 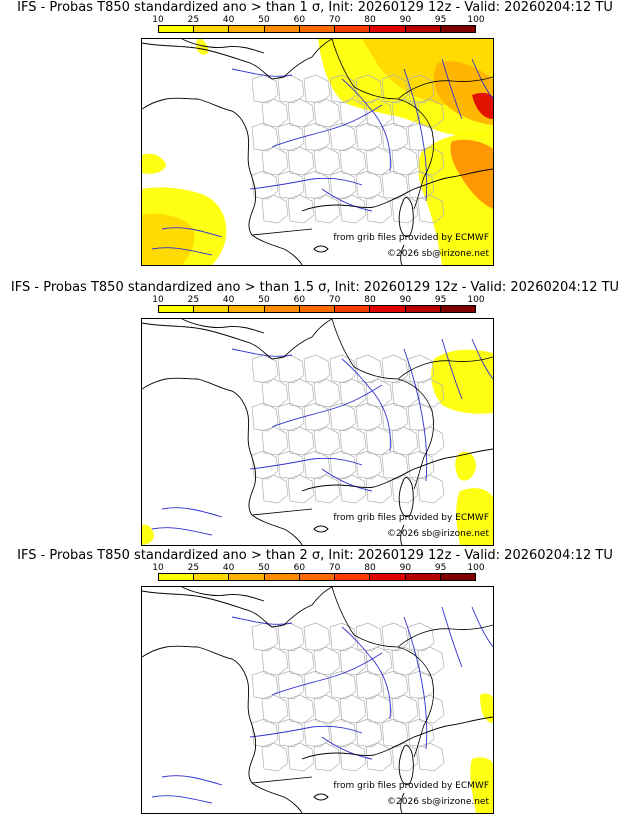 What do you see at coordinates (411, 238) in the screenshot?
I see `source-credit: from grib files provided by ECMWF` at bounding box center [411, 238].